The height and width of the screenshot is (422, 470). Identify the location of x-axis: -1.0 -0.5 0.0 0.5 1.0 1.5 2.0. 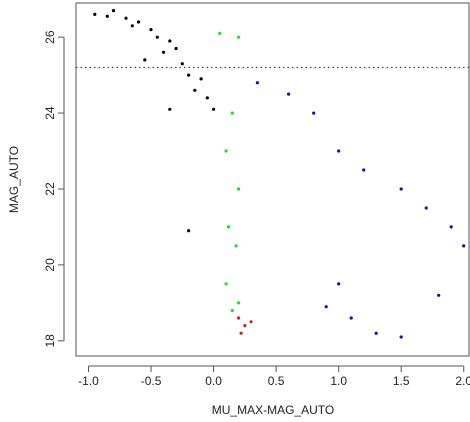
(274, 376).